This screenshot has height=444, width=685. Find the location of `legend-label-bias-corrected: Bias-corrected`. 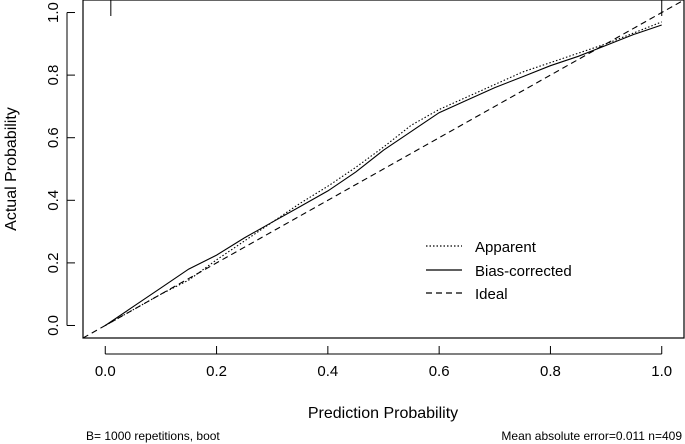

legend-label-bias-corrected: Bias-corrected is located at coordinates (523, 271).